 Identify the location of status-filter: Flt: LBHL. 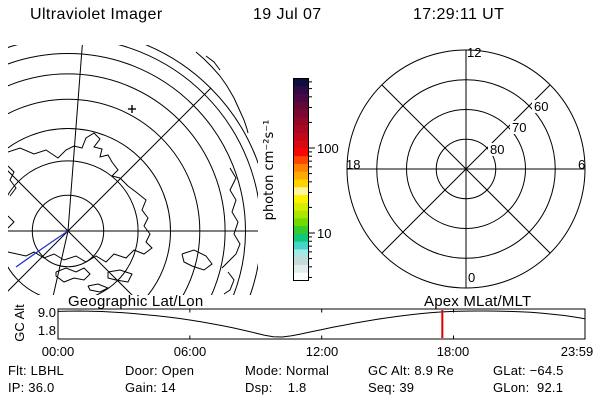
(36, 370).